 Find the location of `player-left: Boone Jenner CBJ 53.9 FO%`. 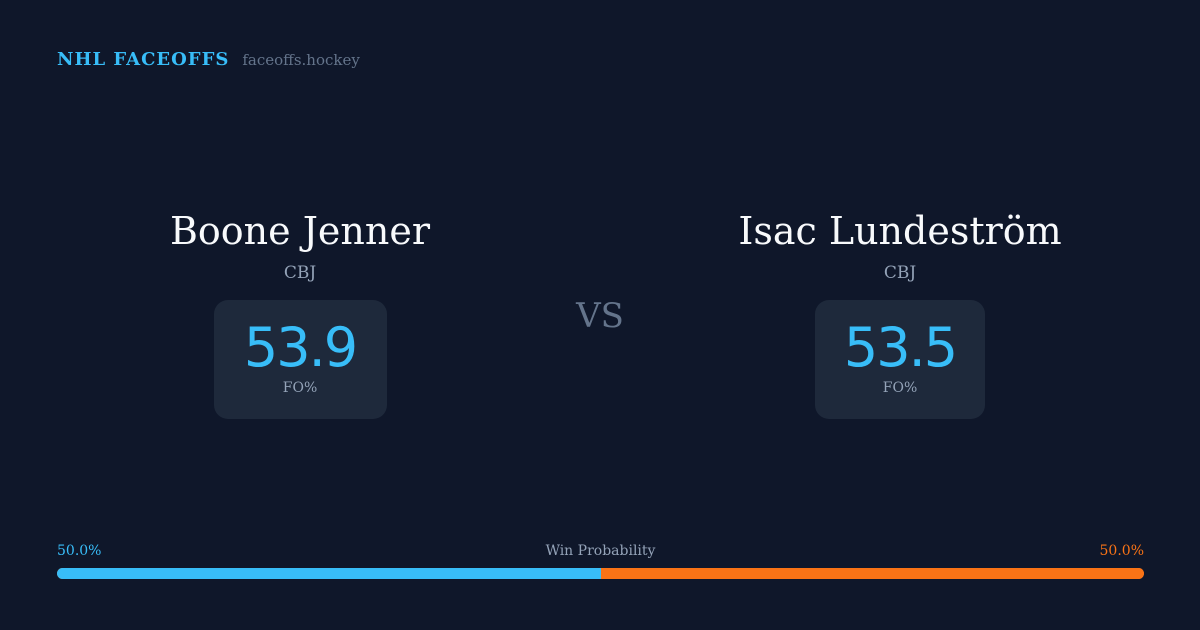

player-left: Boone Jenner CBJ 53.9 FO% is located at coordinates (300, 312).